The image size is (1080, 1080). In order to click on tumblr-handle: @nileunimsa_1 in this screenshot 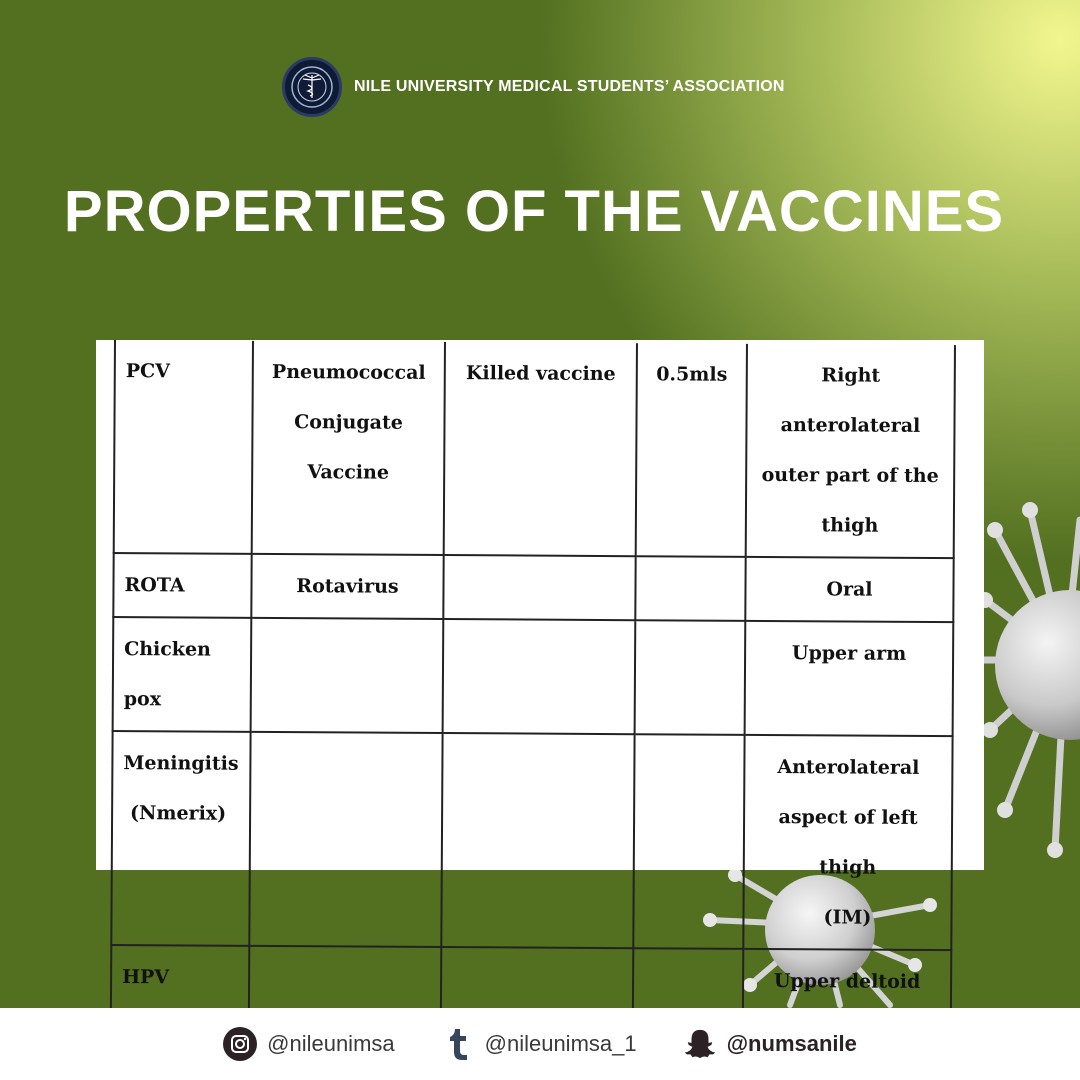, I will do `click(560, 1043)`.